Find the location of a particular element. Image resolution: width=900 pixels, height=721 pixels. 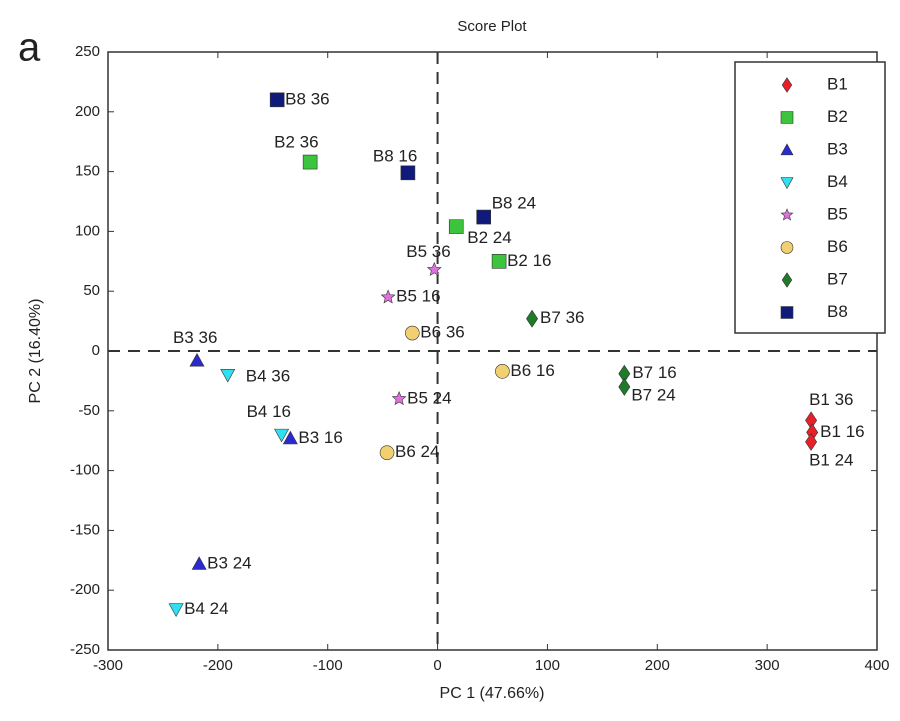

y-tick-label: 250 is located at coordinates (87, 51).